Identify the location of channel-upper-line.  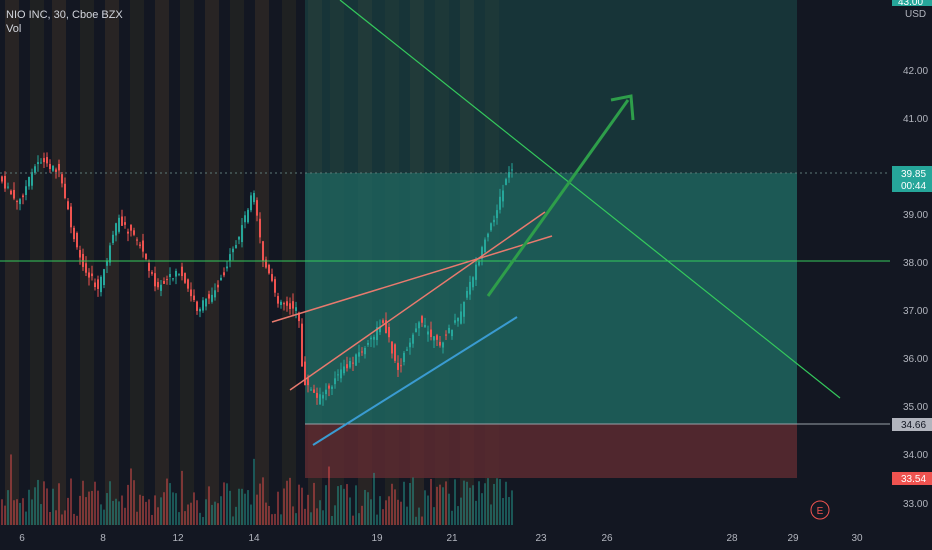
(412, 279).